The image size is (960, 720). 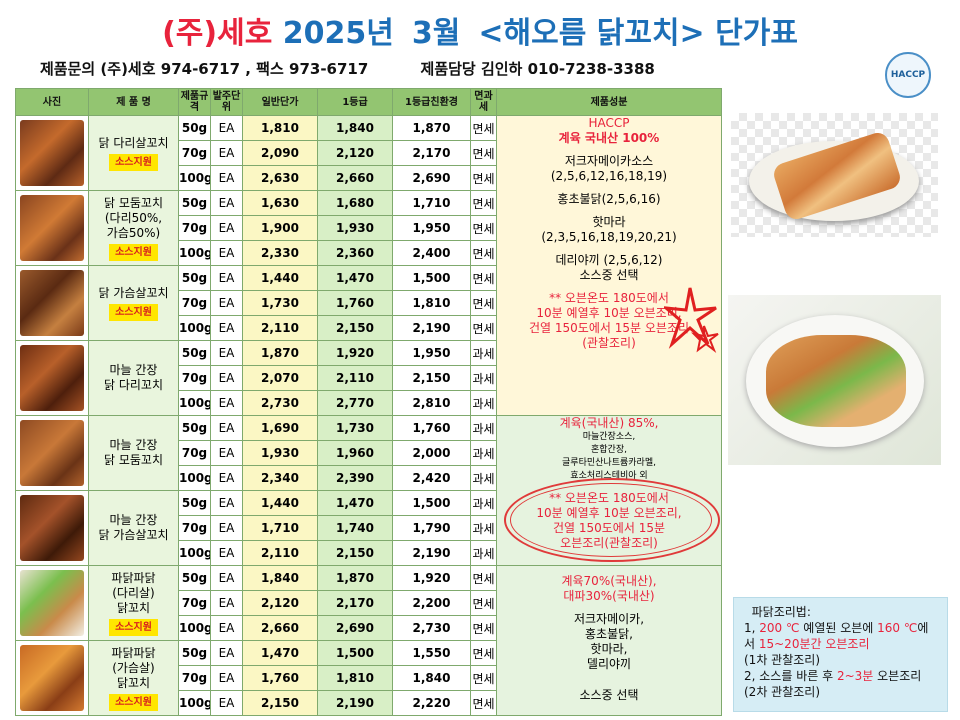 What do you see at coordinates (133, 460) in the screenshot?
I see `product-name-line: 닭 모둠꼬치` at bounding box center [133, 460].